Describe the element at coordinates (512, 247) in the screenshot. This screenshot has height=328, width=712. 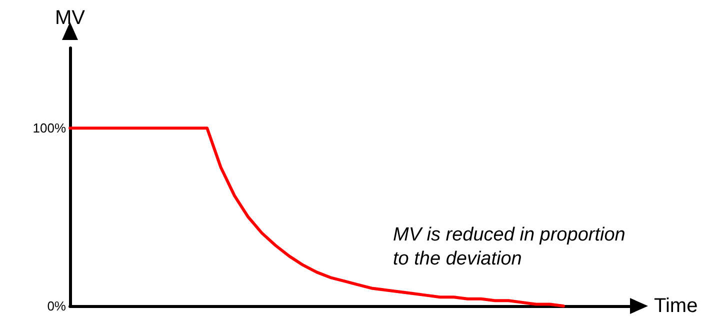
I see `annotation: MV is reduced in proportion to the deviation` at that location.